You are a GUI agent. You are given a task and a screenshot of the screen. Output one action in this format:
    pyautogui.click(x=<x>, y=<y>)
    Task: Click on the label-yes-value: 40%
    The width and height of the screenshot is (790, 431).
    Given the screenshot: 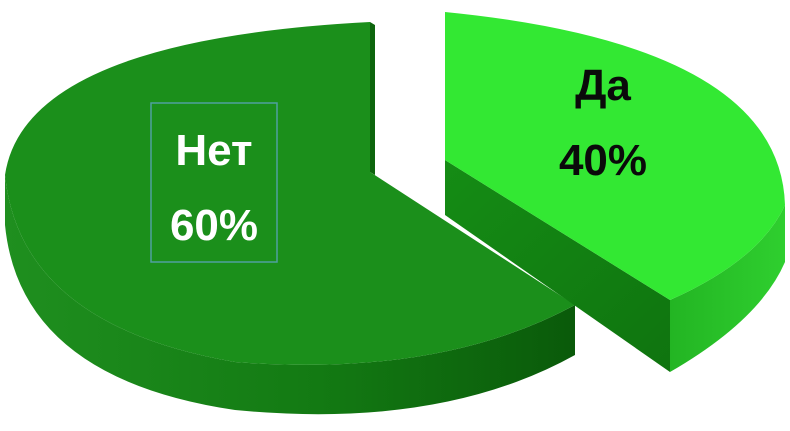 What is the action you would take?
    pyautogui.click(x=603, y=160)
    